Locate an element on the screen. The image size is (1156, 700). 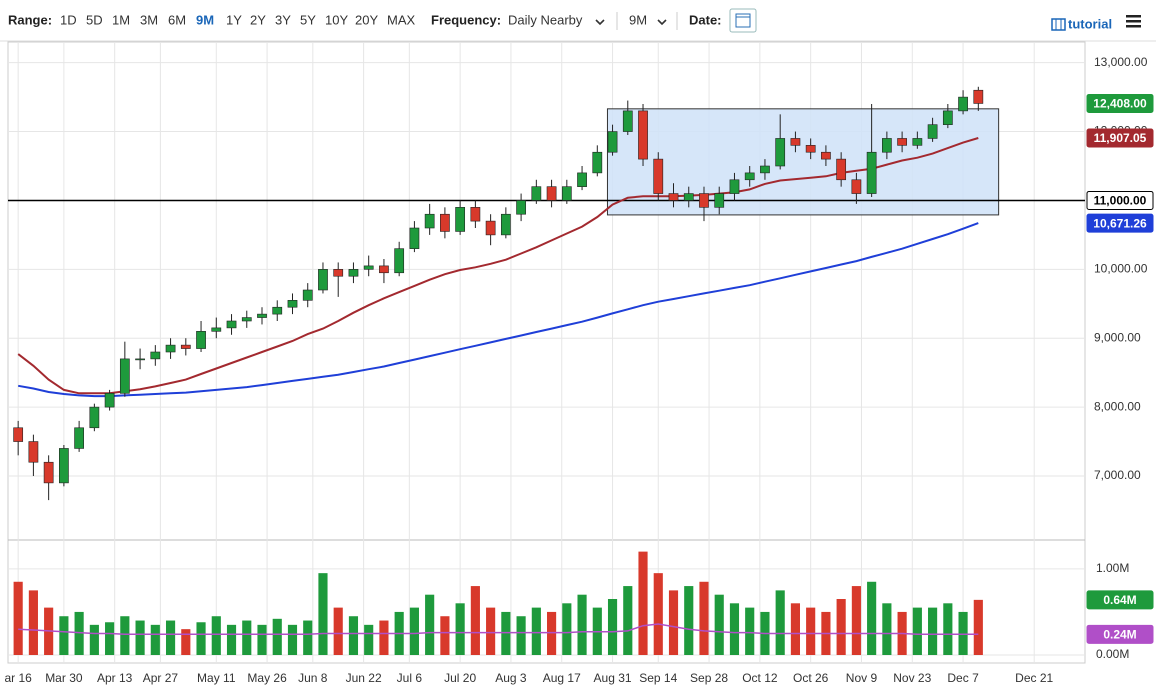
tutorial-link: tutorial is located at coordinates (1090, 23).